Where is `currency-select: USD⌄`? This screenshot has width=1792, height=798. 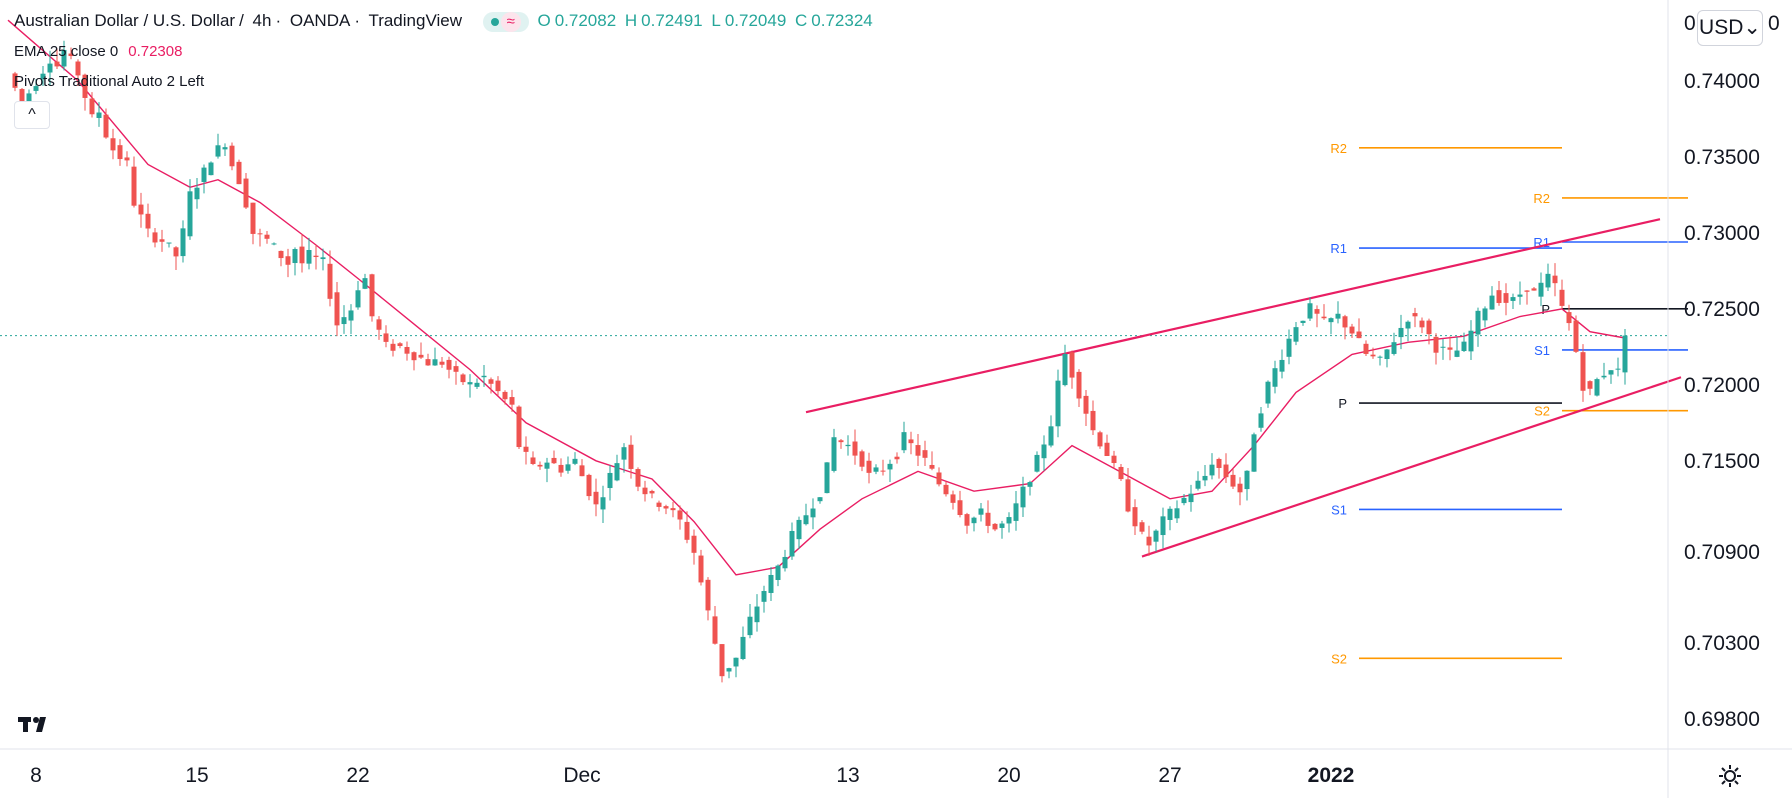
currency-select: USD⌄ is located at coordinates (1730, 28).